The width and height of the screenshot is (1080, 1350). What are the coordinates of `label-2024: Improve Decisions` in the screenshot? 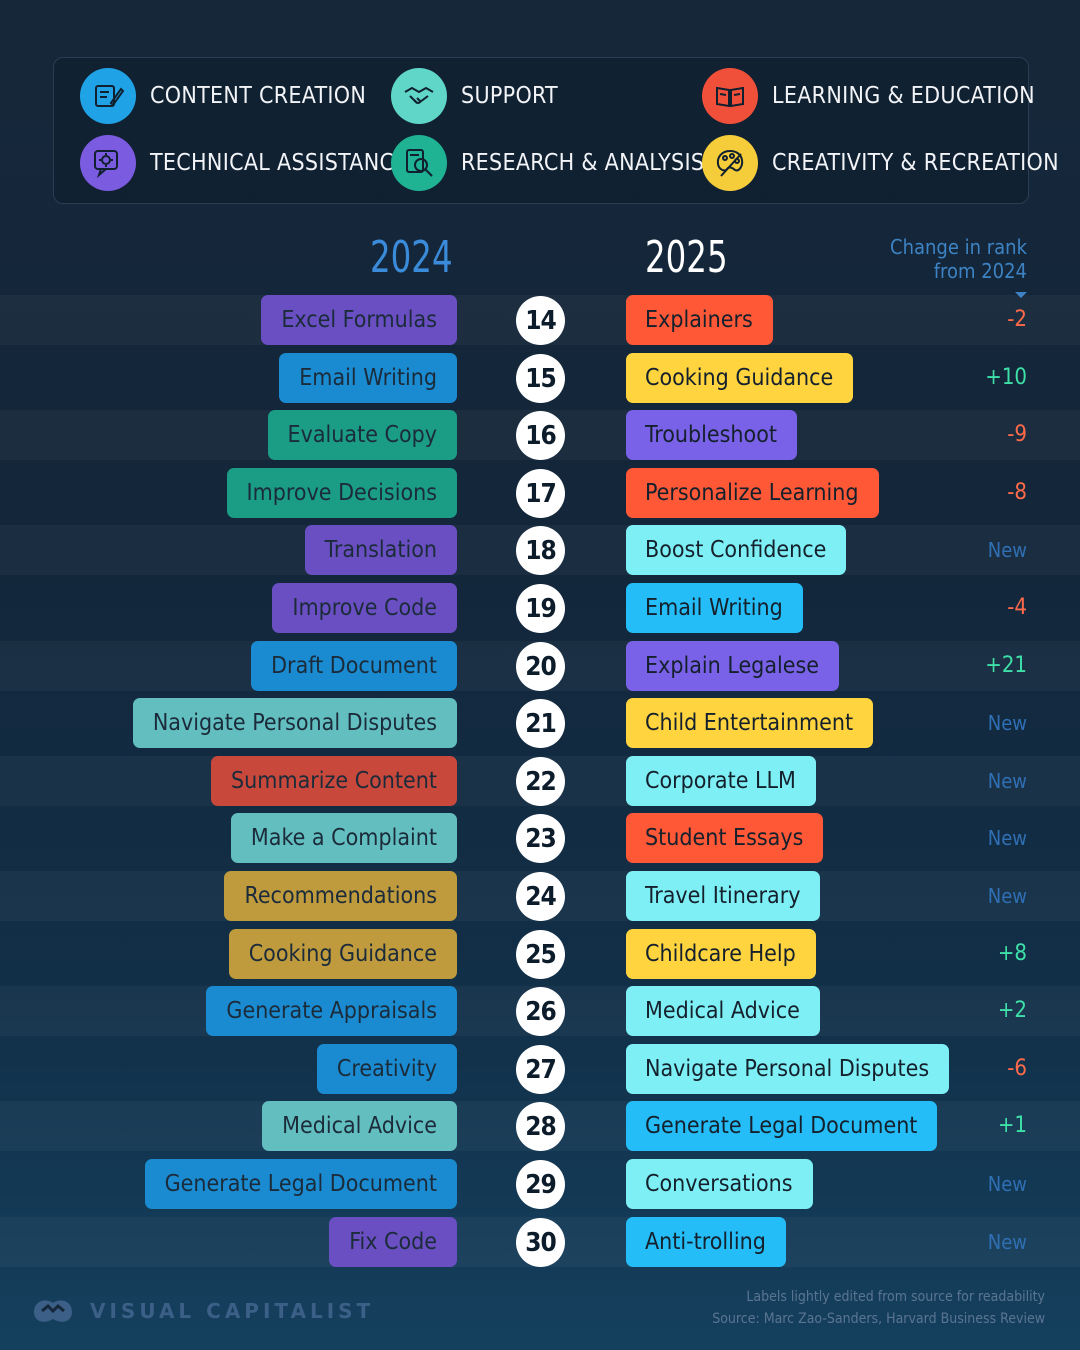 It's located at (341, 493).